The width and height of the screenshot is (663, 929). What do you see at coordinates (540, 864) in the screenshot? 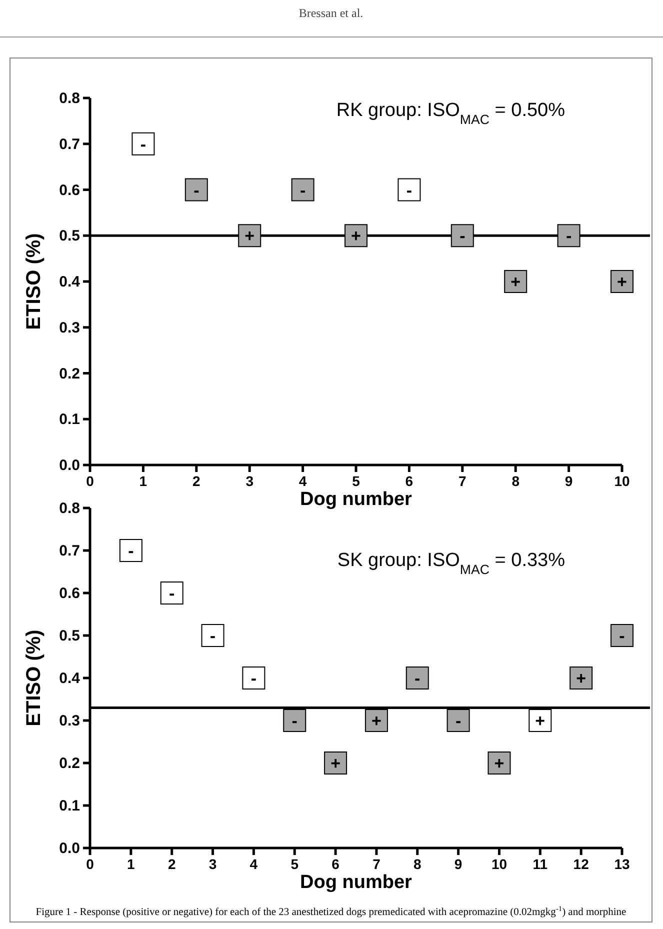
I see `x-tick-label: 11` at bounding box center [540, 864].